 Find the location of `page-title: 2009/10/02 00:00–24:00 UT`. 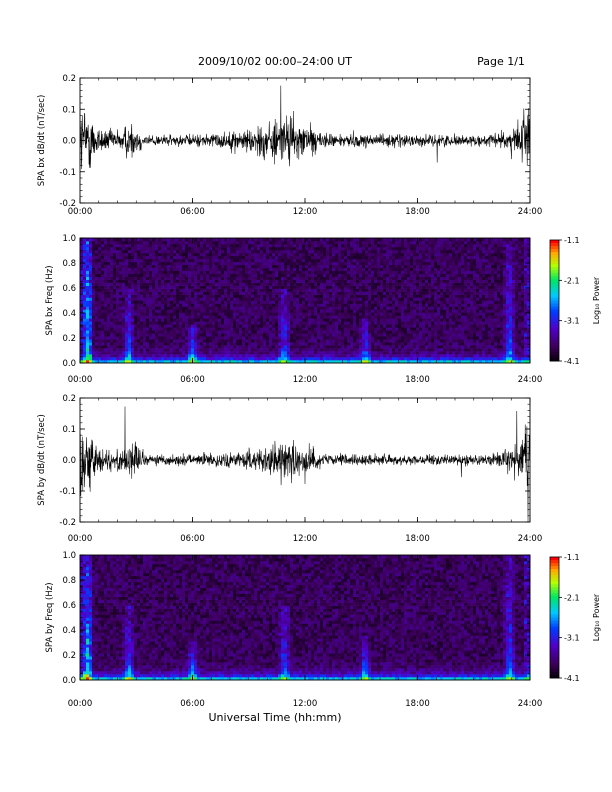

page-title: 2009/10/02 00:00–24:00 UT is located at coordinates (275, 61).